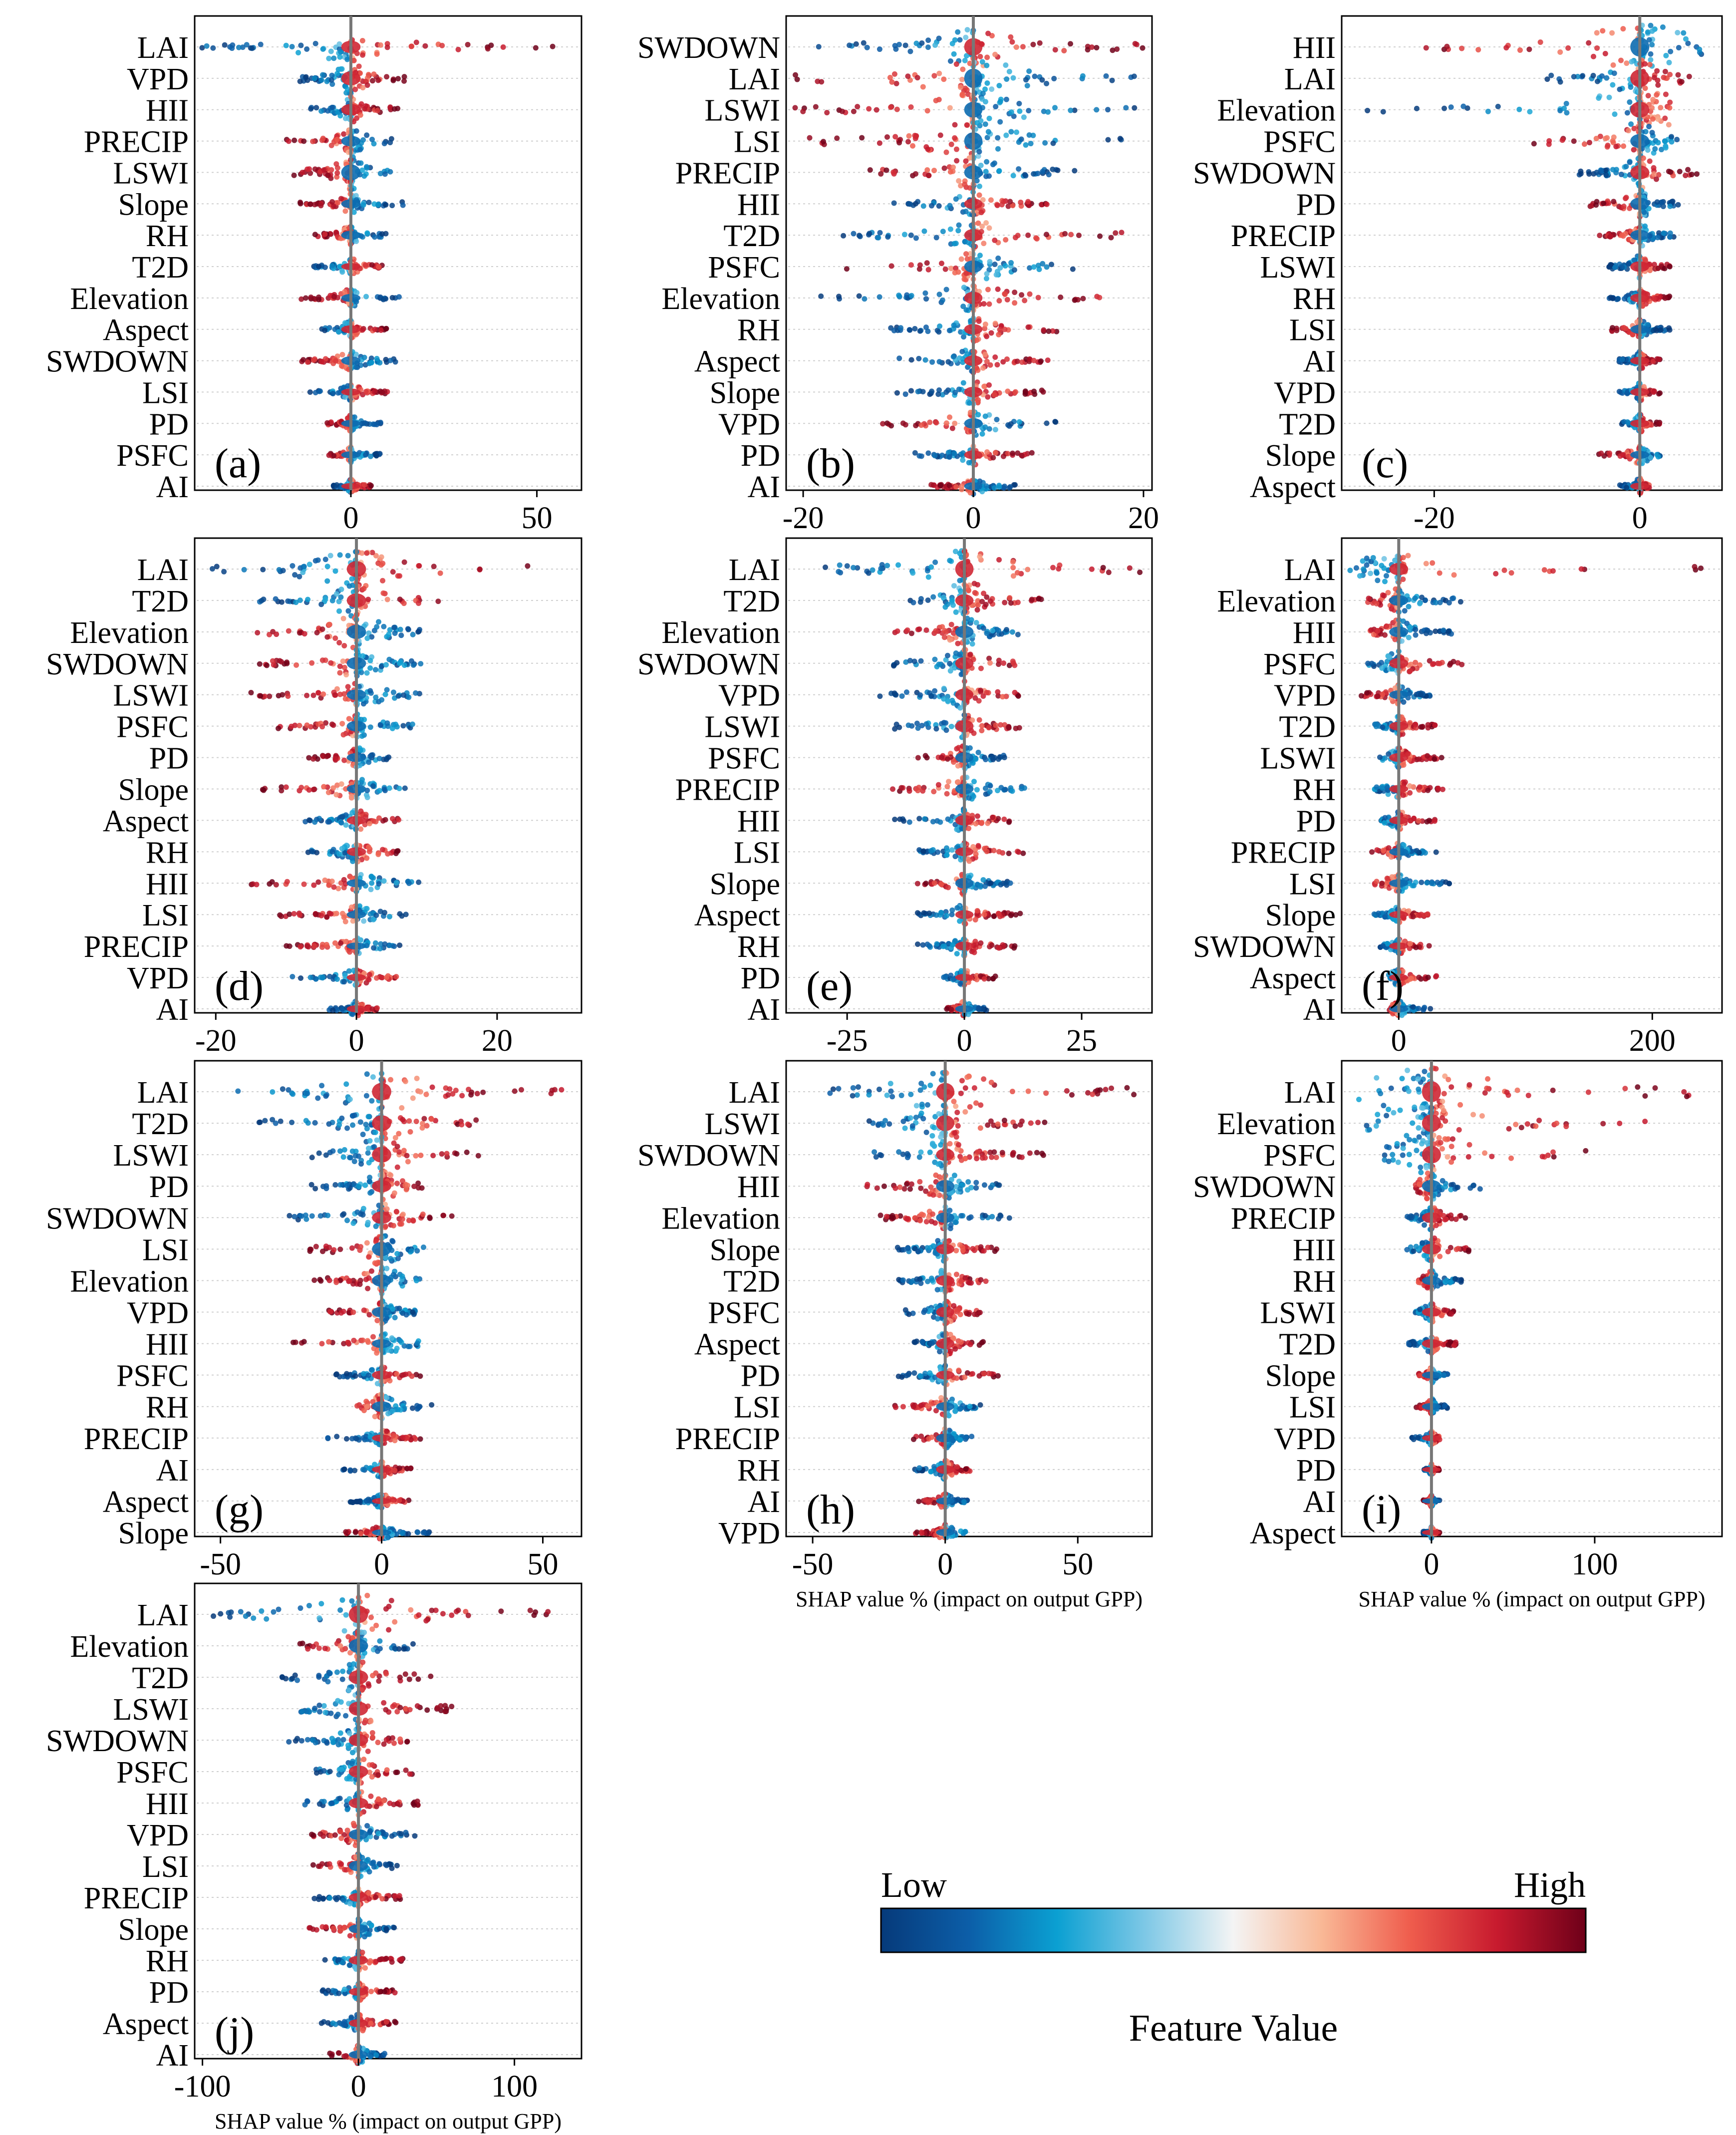 The image size is (1736, 2135). What do you see at coordinates (1143, 518) in the screenshot?
I see `x-tick-label: 20` at bounding box center [1143, 518].